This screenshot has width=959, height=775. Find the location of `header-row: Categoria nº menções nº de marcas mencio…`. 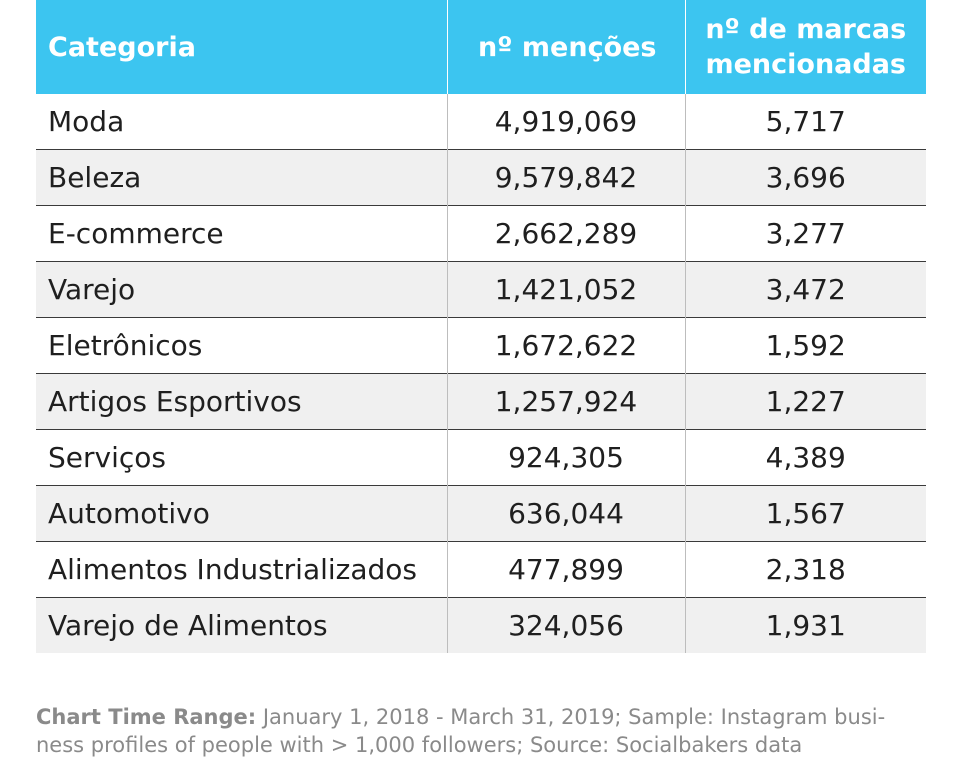

header-row: Categoria nº menções nº de marcas mencio… is located at coordinates (481, 47).